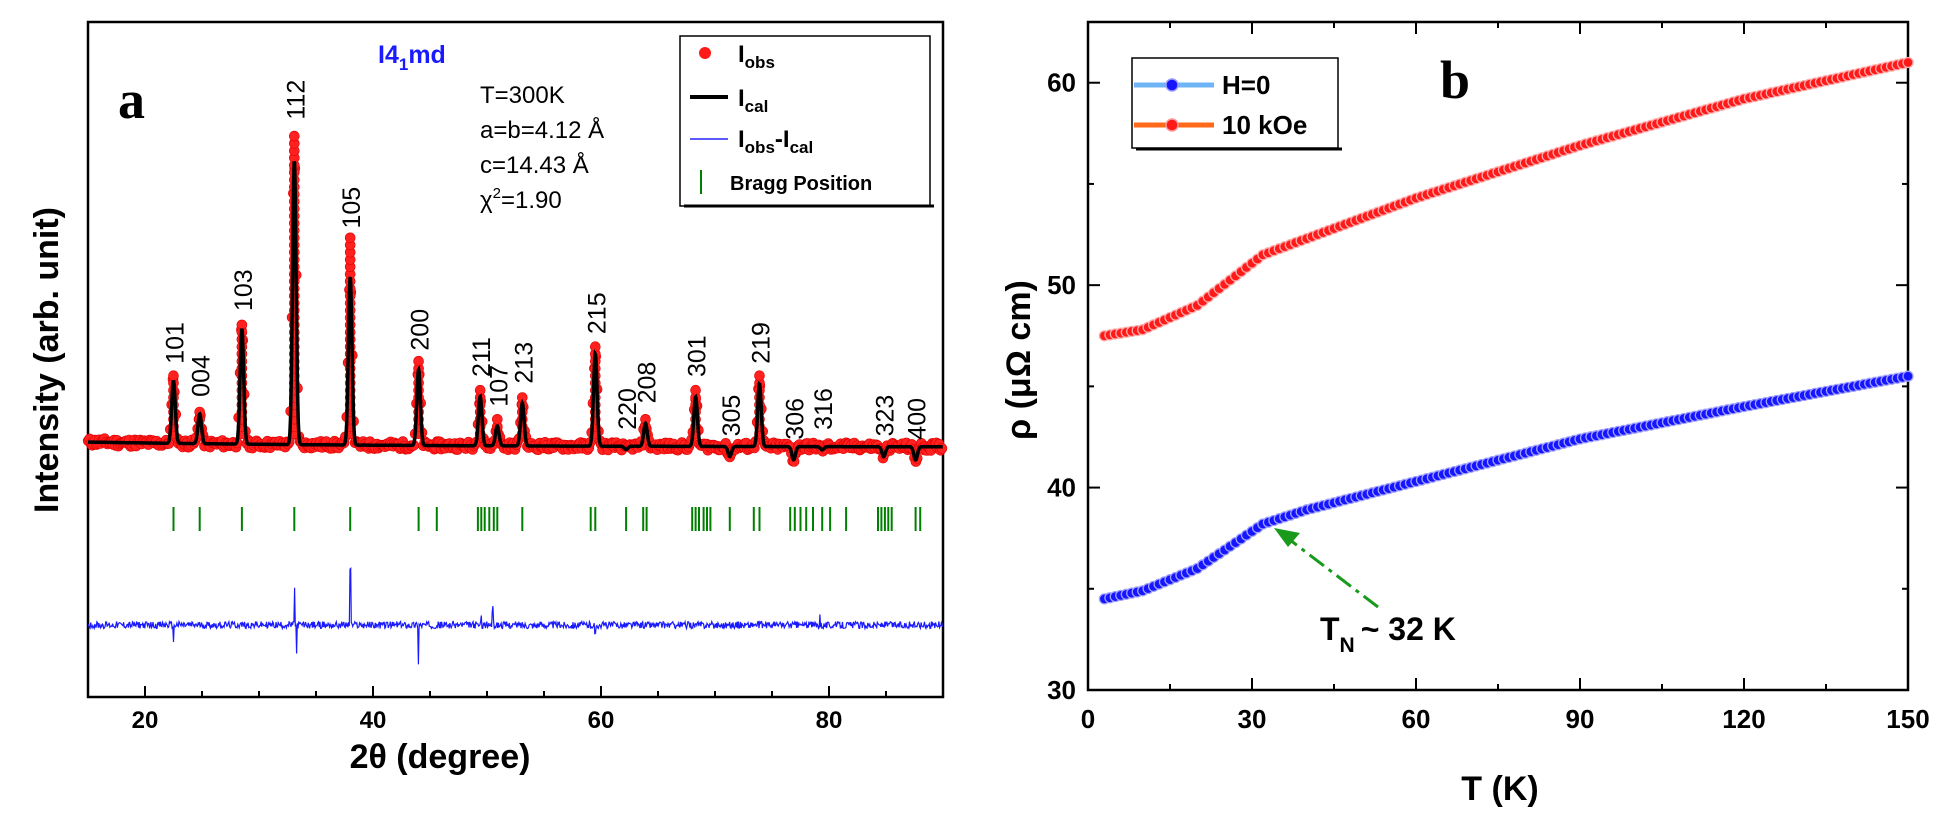  I want to click on hkl-label: 305, so click(732, 416).